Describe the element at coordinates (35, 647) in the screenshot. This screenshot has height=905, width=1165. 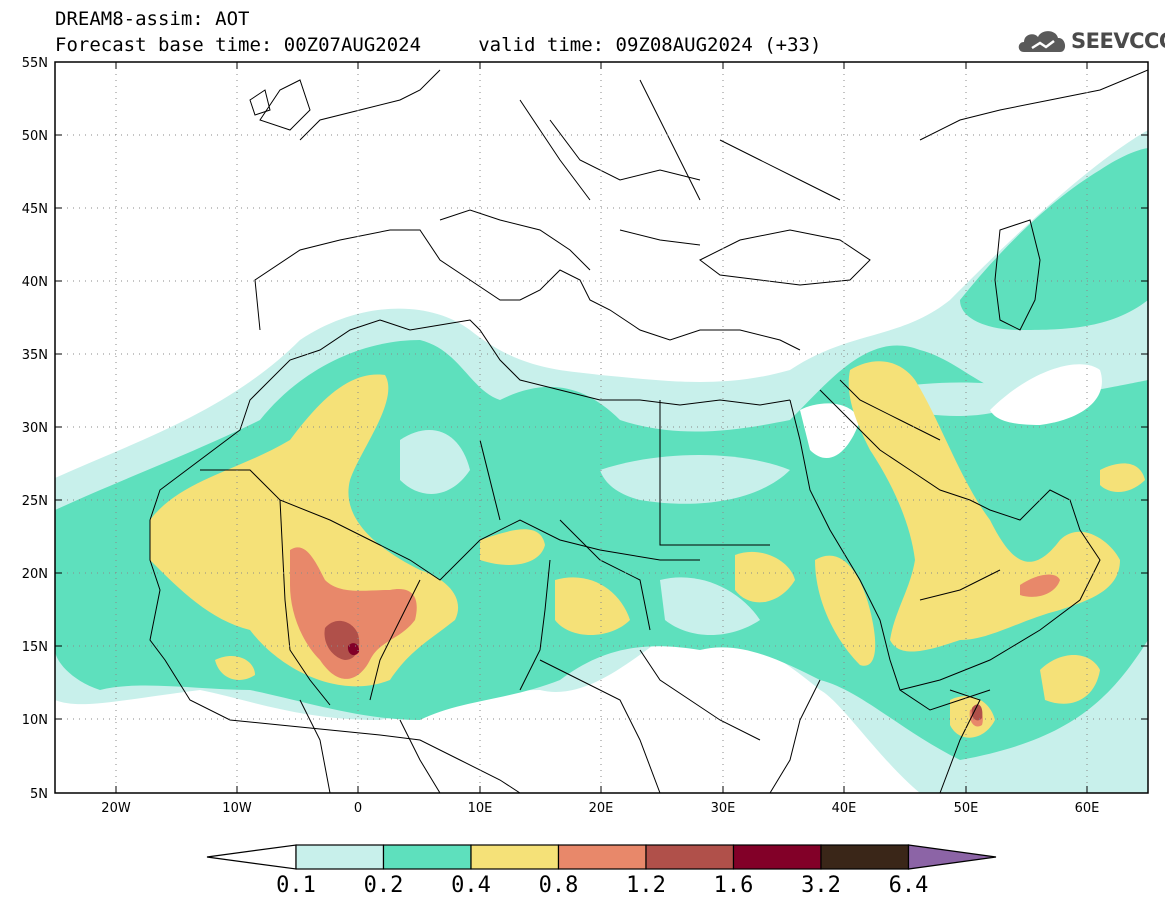
I see `lat-label: 15N` at that location.